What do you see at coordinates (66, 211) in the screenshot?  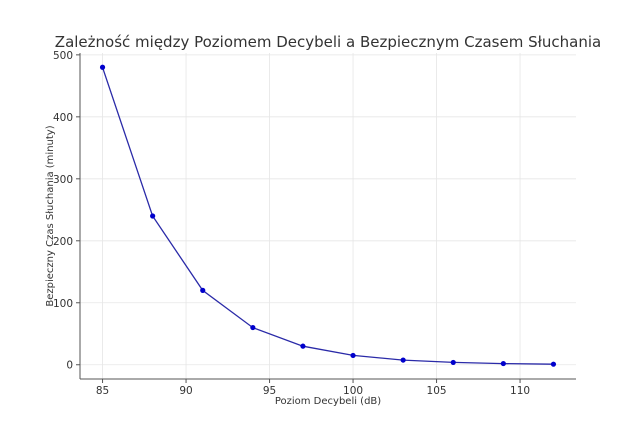 I see `y-axis-ticks: 0 100 200 300 400 500` at bounding box center [66, 211].